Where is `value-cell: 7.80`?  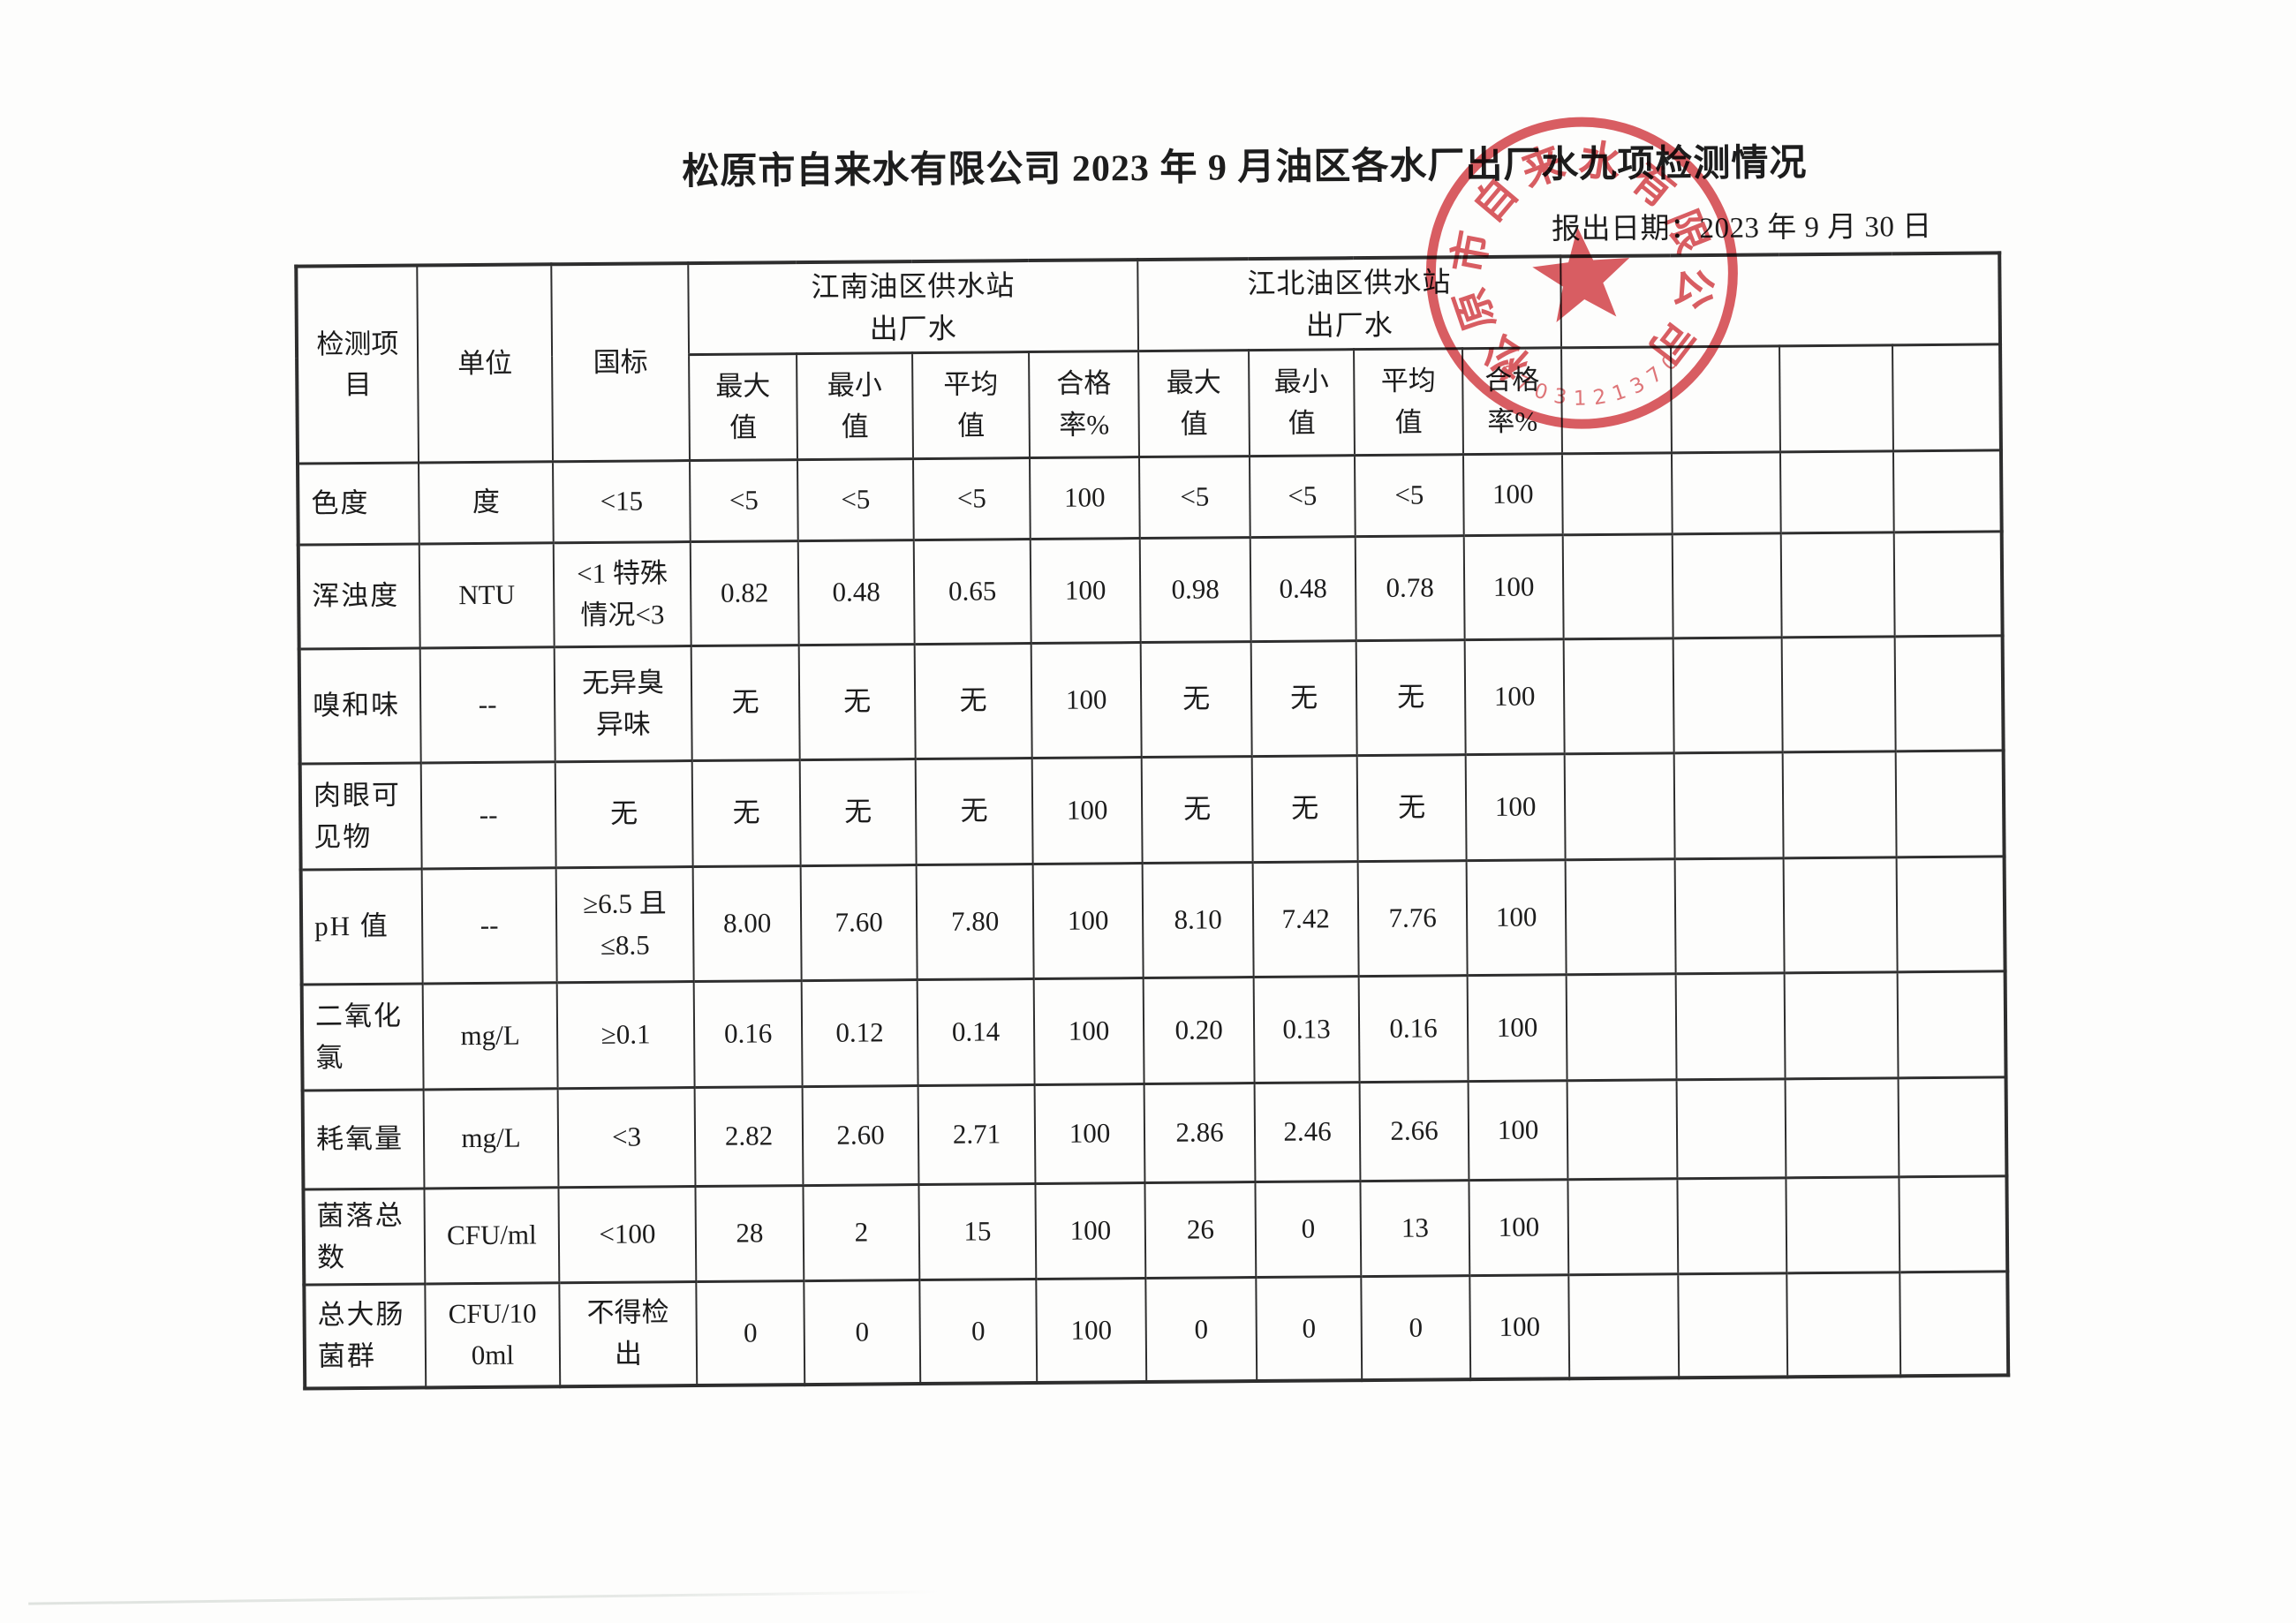 value-cell: 7.80 is located at coordinates (975, 922).